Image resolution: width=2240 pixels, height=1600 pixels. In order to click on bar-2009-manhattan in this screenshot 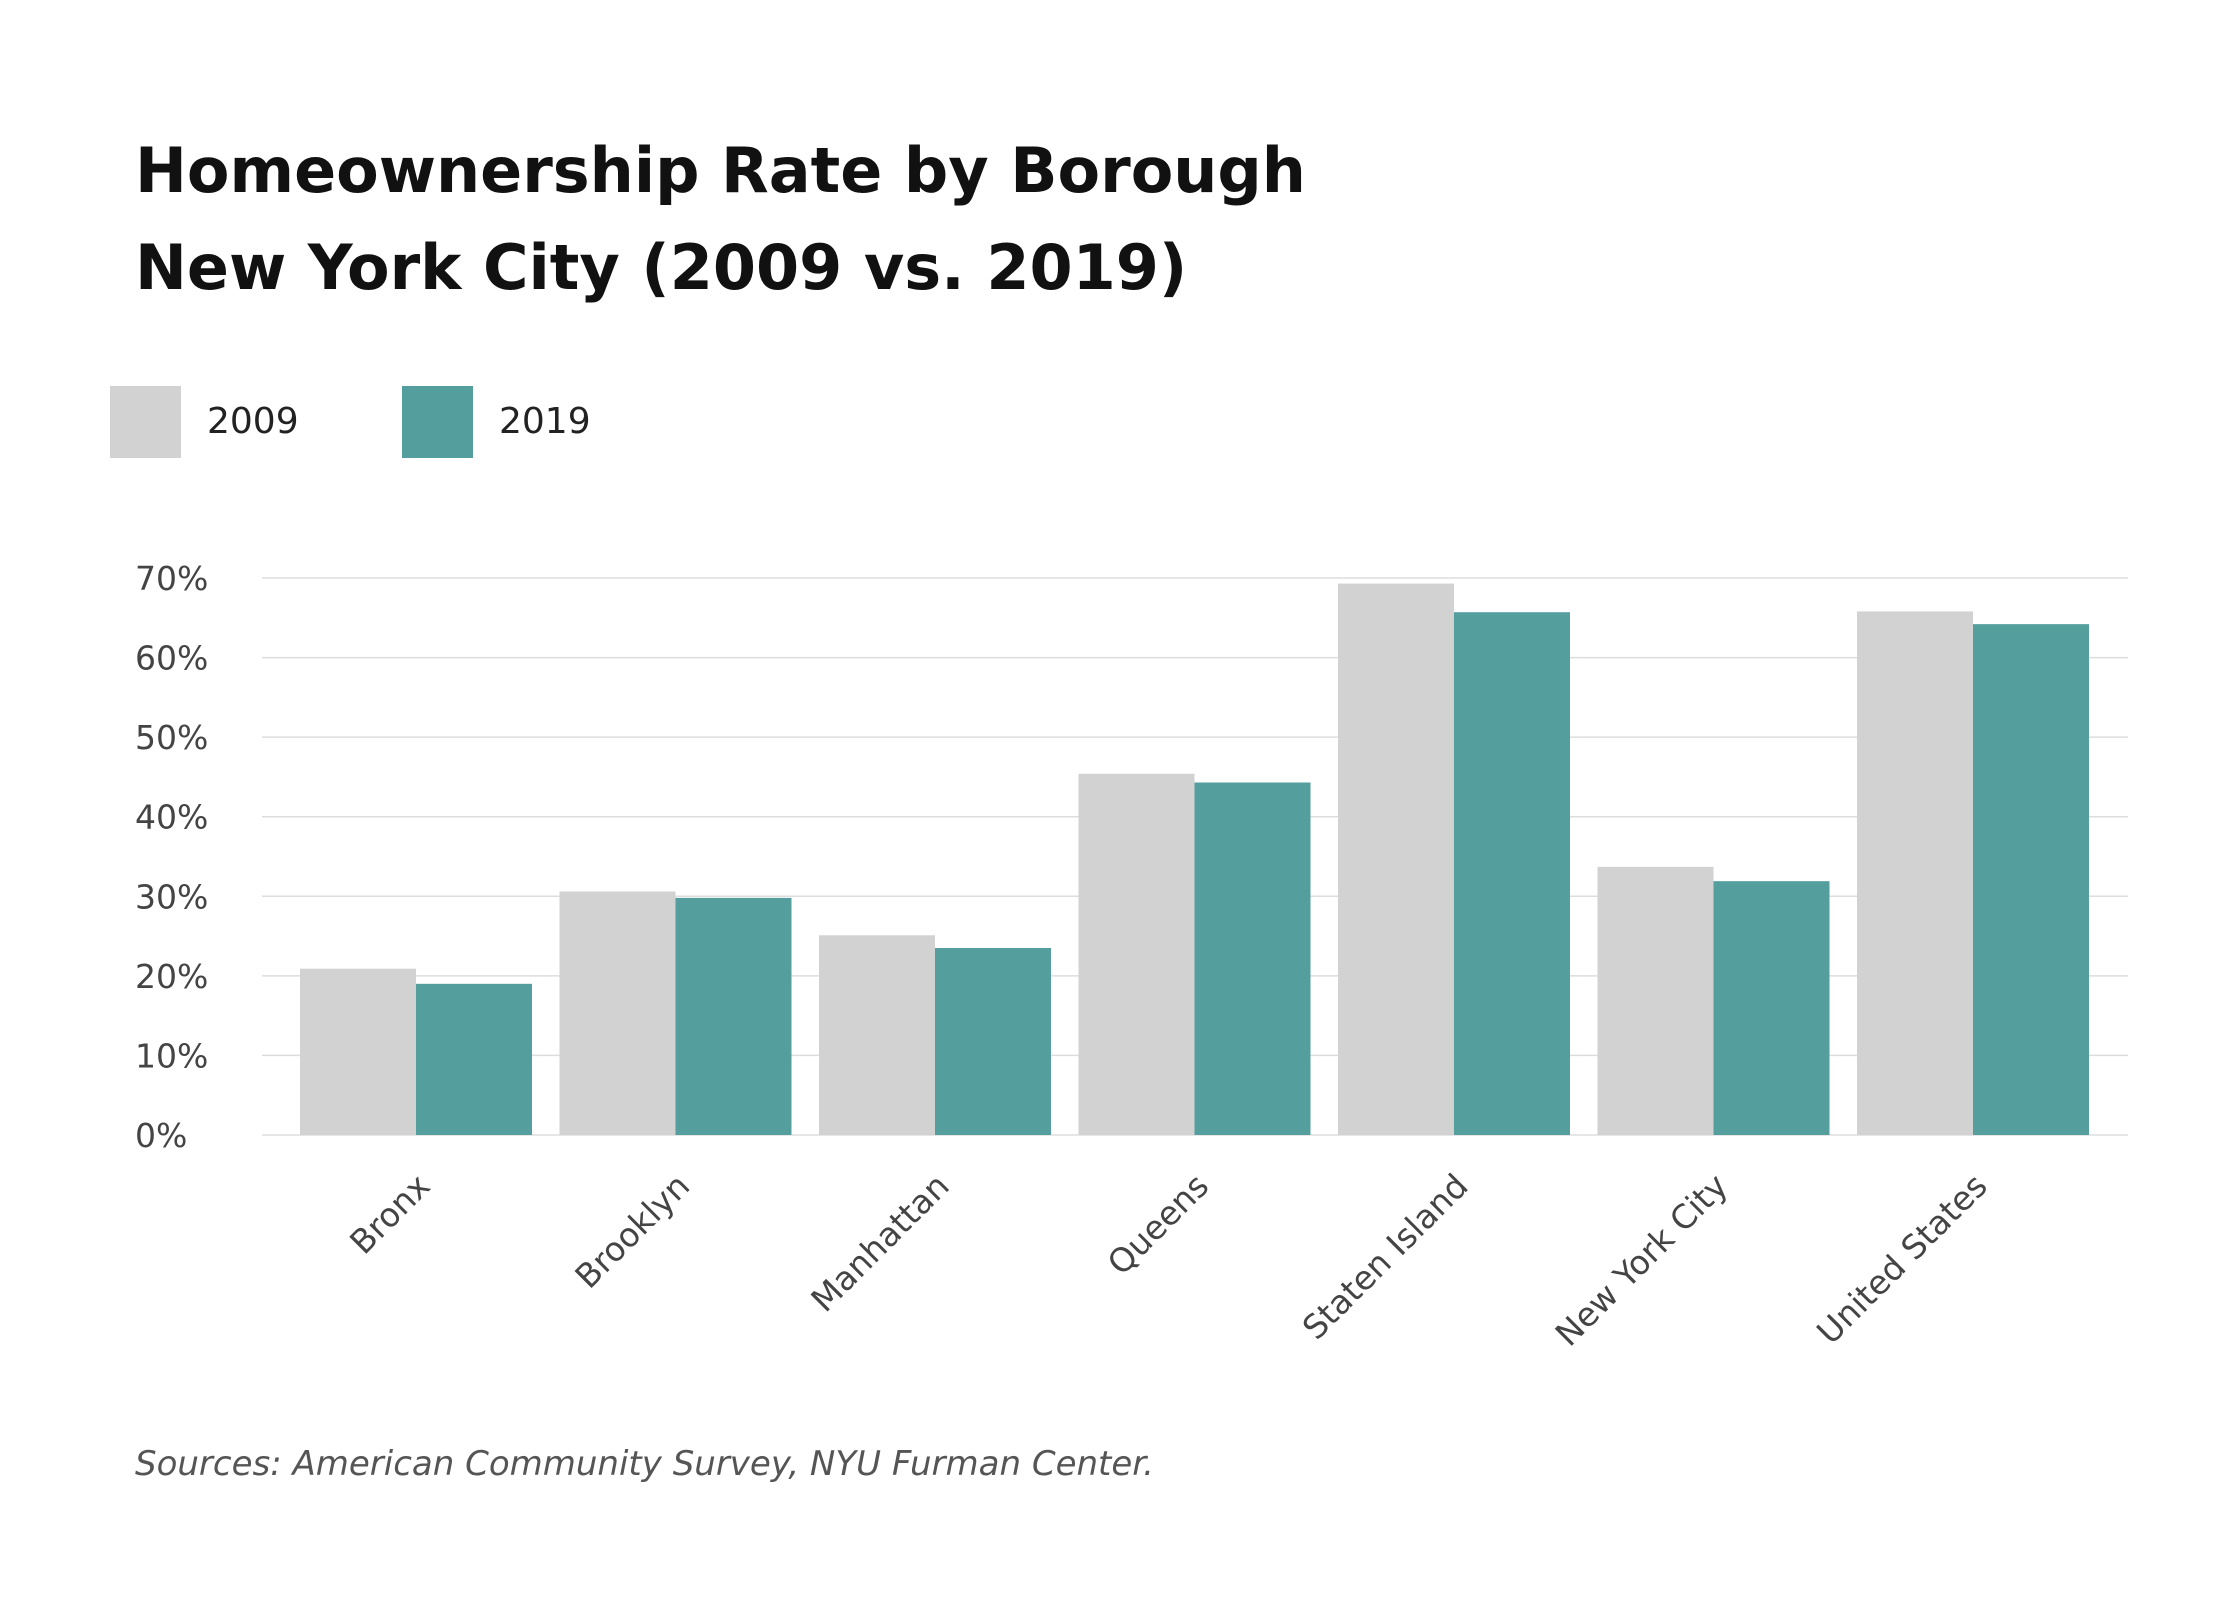, I will do `click(877, 1035)`.